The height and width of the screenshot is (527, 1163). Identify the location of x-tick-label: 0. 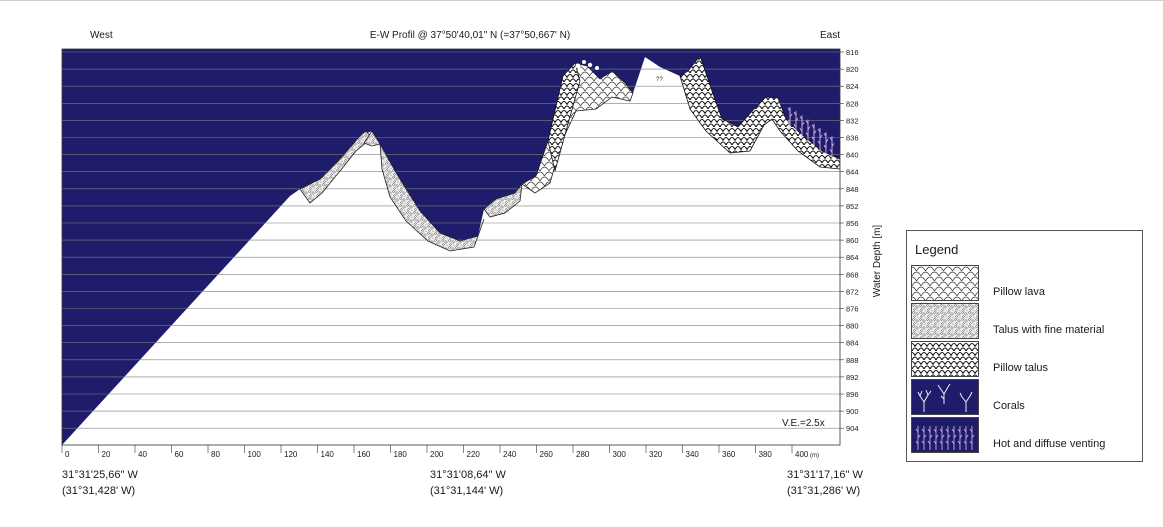
(67, 454).